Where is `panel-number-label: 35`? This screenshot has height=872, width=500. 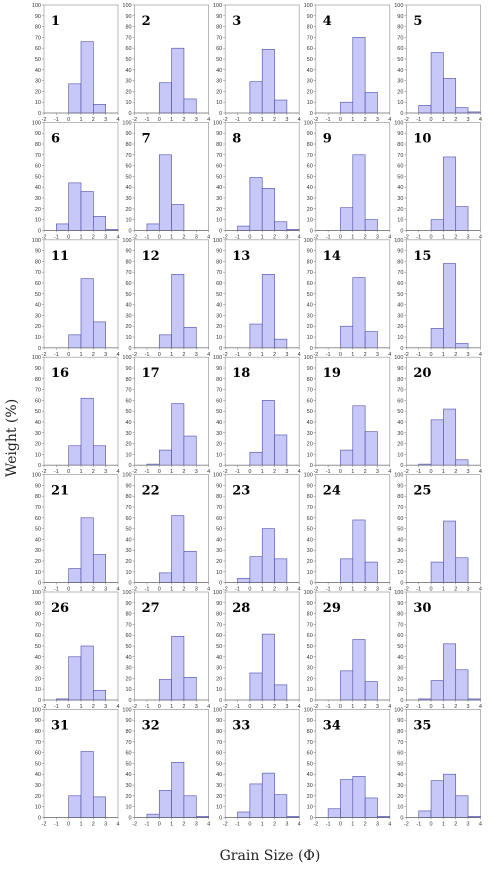
panel-number-label: 35 is located at coordinates (422, 725).